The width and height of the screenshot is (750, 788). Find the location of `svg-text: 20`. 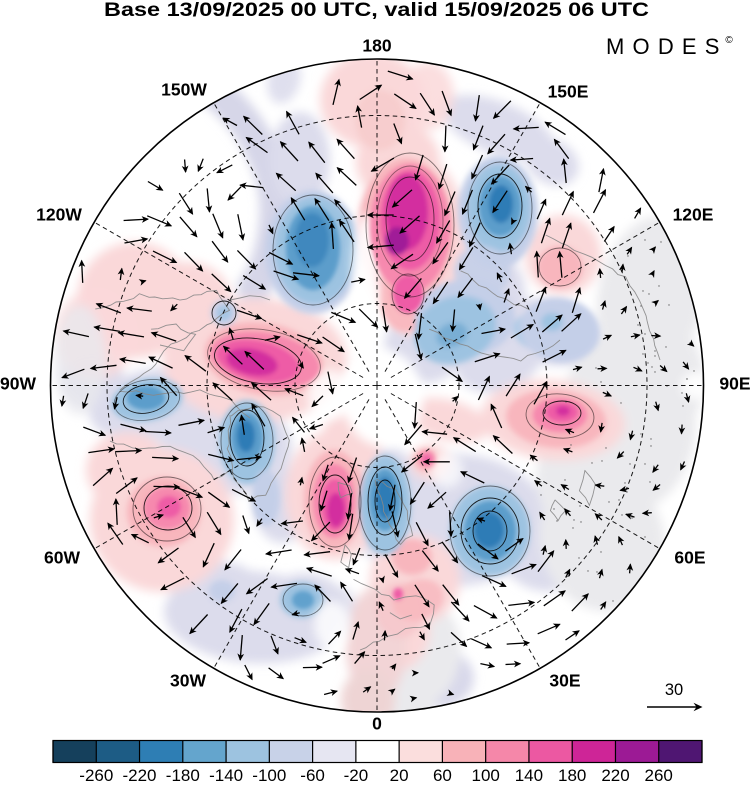

svg-text: 20 is located at coordinates (399, 774).